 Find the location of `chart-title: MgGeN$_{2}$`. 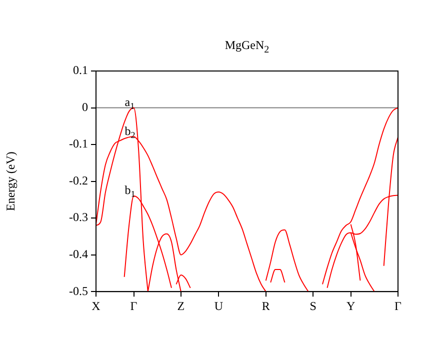

chart-title: MgGeN$_{2}$ is located at coordinates (247, 47).